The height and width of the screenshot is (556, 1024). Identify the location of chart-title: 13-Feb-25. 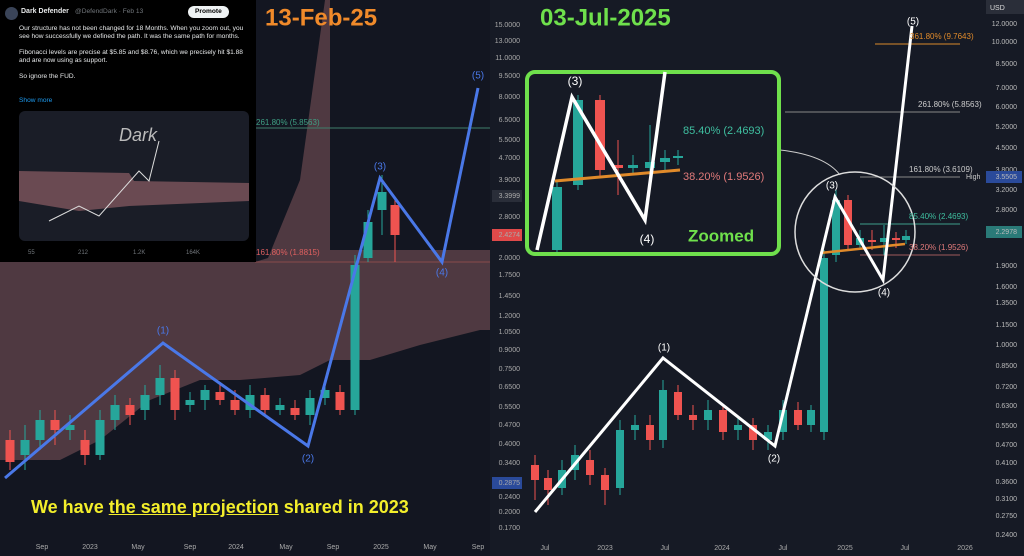
(321, 17).